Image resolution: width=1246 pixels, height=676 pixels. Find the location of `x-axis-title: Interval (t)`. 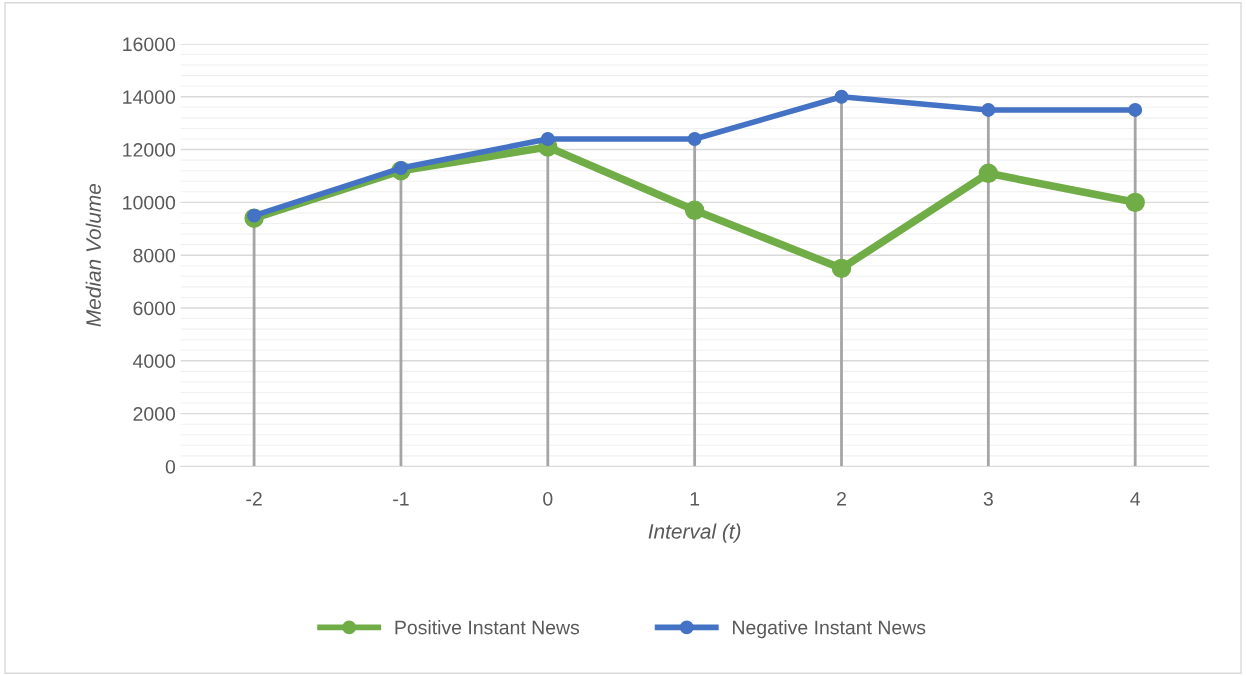

x-axis-title: Interval (t) is located at coordinates (694, 533).